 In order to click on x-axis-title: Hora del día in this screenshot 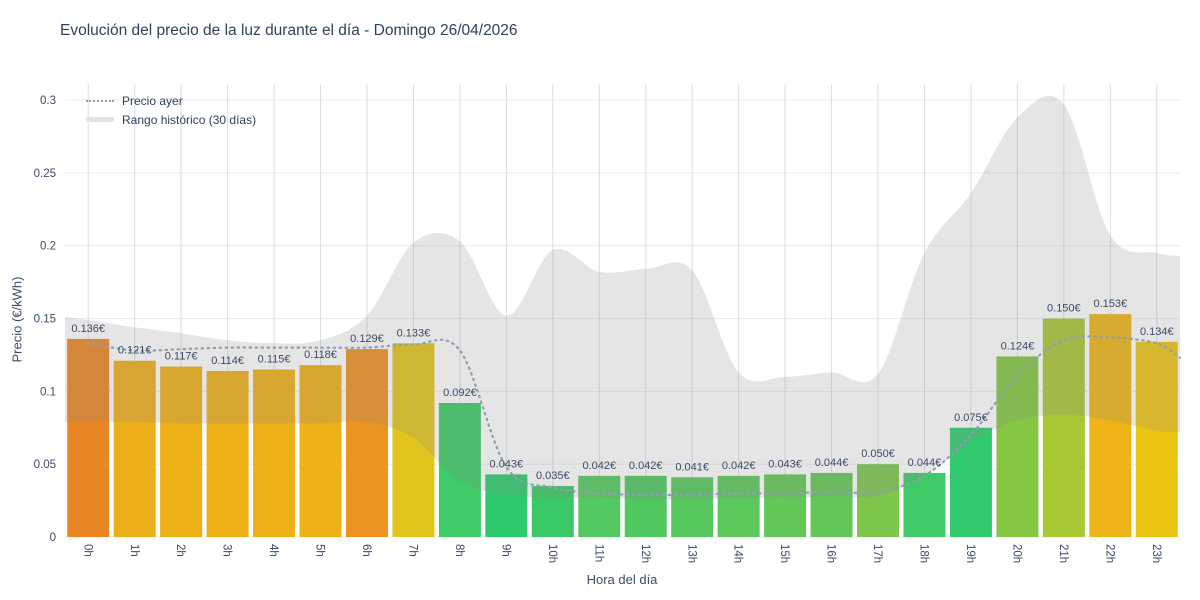, I will do `click(622, 579)`.